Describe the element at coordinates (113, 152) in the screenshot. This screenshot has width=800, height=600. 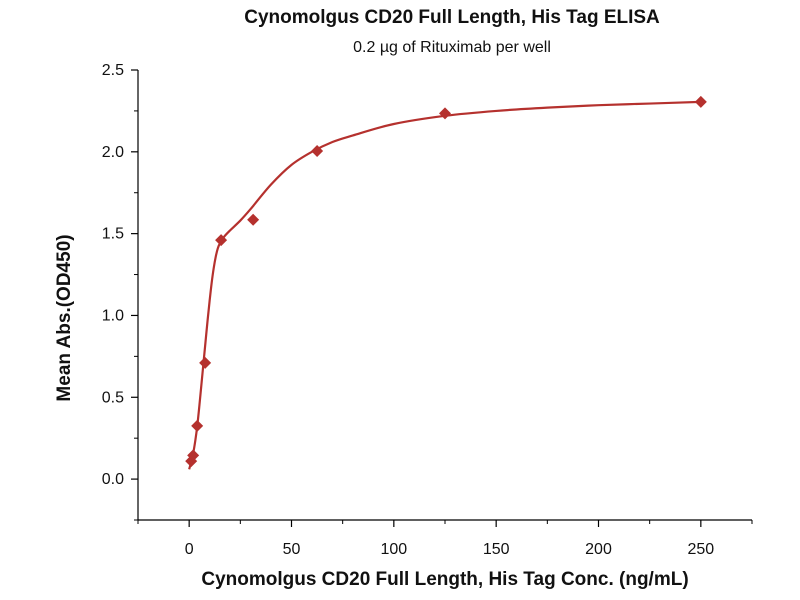
I see `y-tick-label: 2.0` at that location.